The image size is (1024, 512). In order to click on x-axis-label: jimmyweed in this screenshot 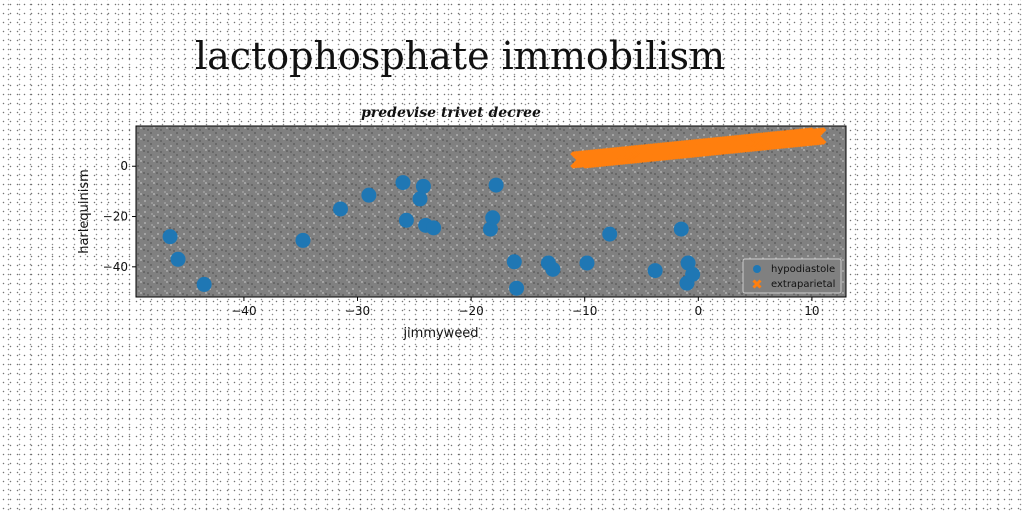, I will do `click(440, 333)`.